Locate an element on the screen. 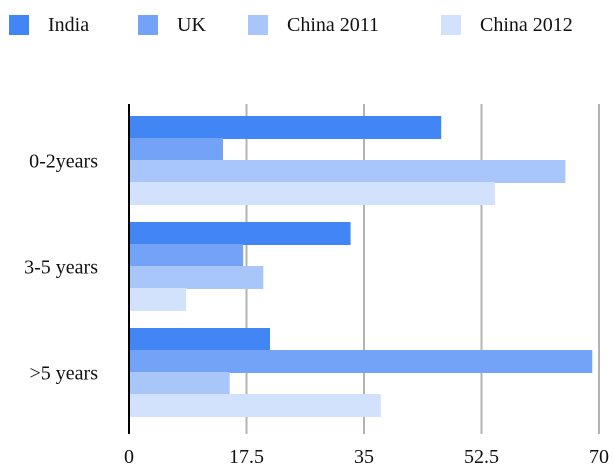 Image resolution: width=614 pixels, height=469 pixels. legend-label: China 2011 is located at coordinates (333, 25).